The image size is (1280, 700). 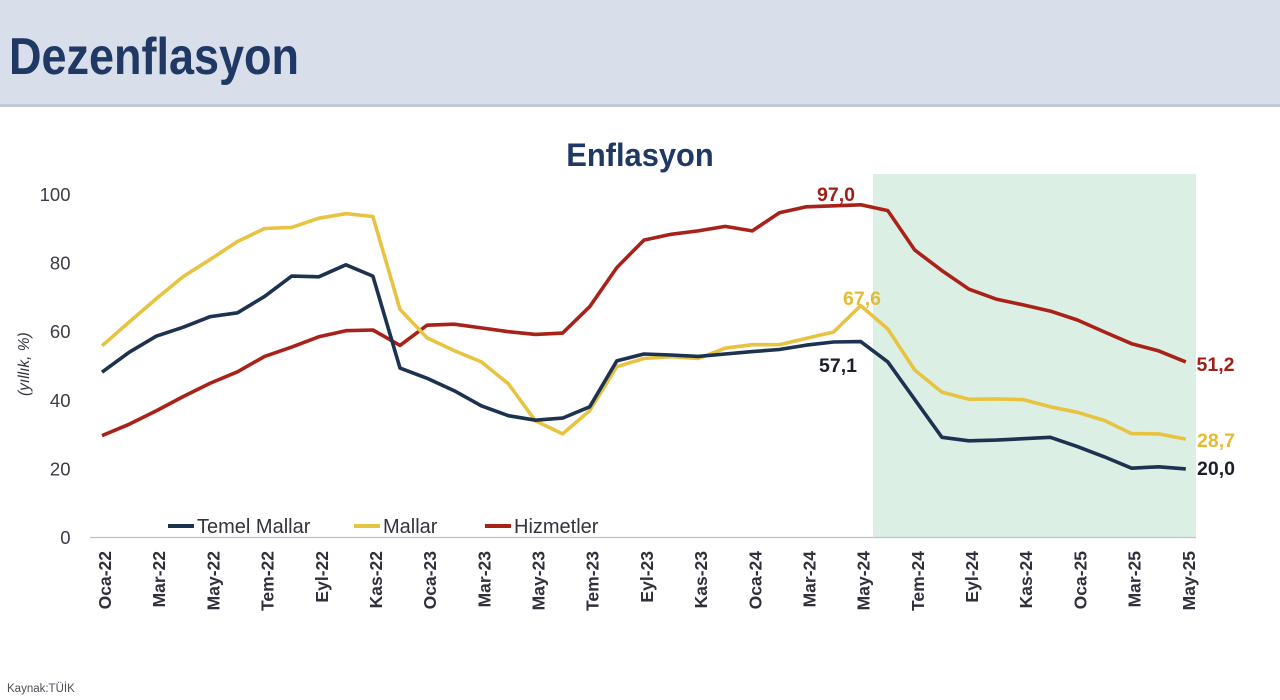 What do you see at coordinates (60, 263) in the screenshot?
I see `svg-text: 80` at bounding box center [60, 263].